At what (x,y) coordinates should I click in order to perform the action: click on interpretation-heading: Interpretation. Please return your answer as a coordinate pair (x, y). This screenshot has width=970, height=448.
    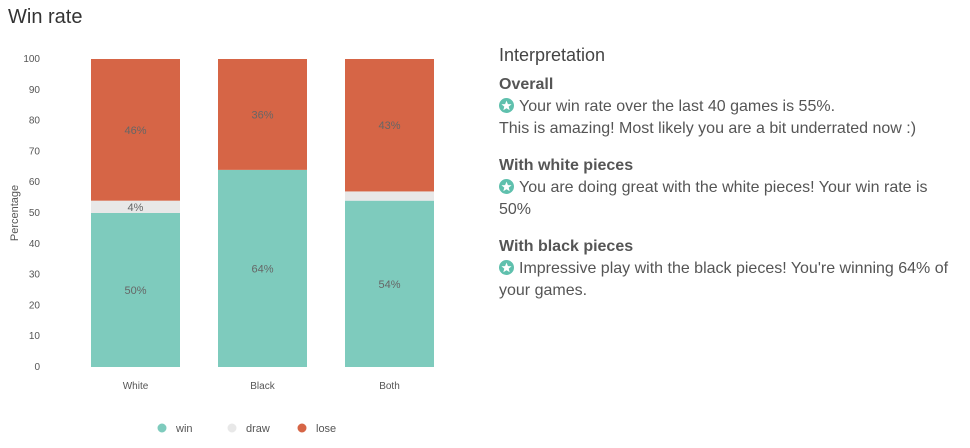
    Looking at the image, I should click on (552, 55).